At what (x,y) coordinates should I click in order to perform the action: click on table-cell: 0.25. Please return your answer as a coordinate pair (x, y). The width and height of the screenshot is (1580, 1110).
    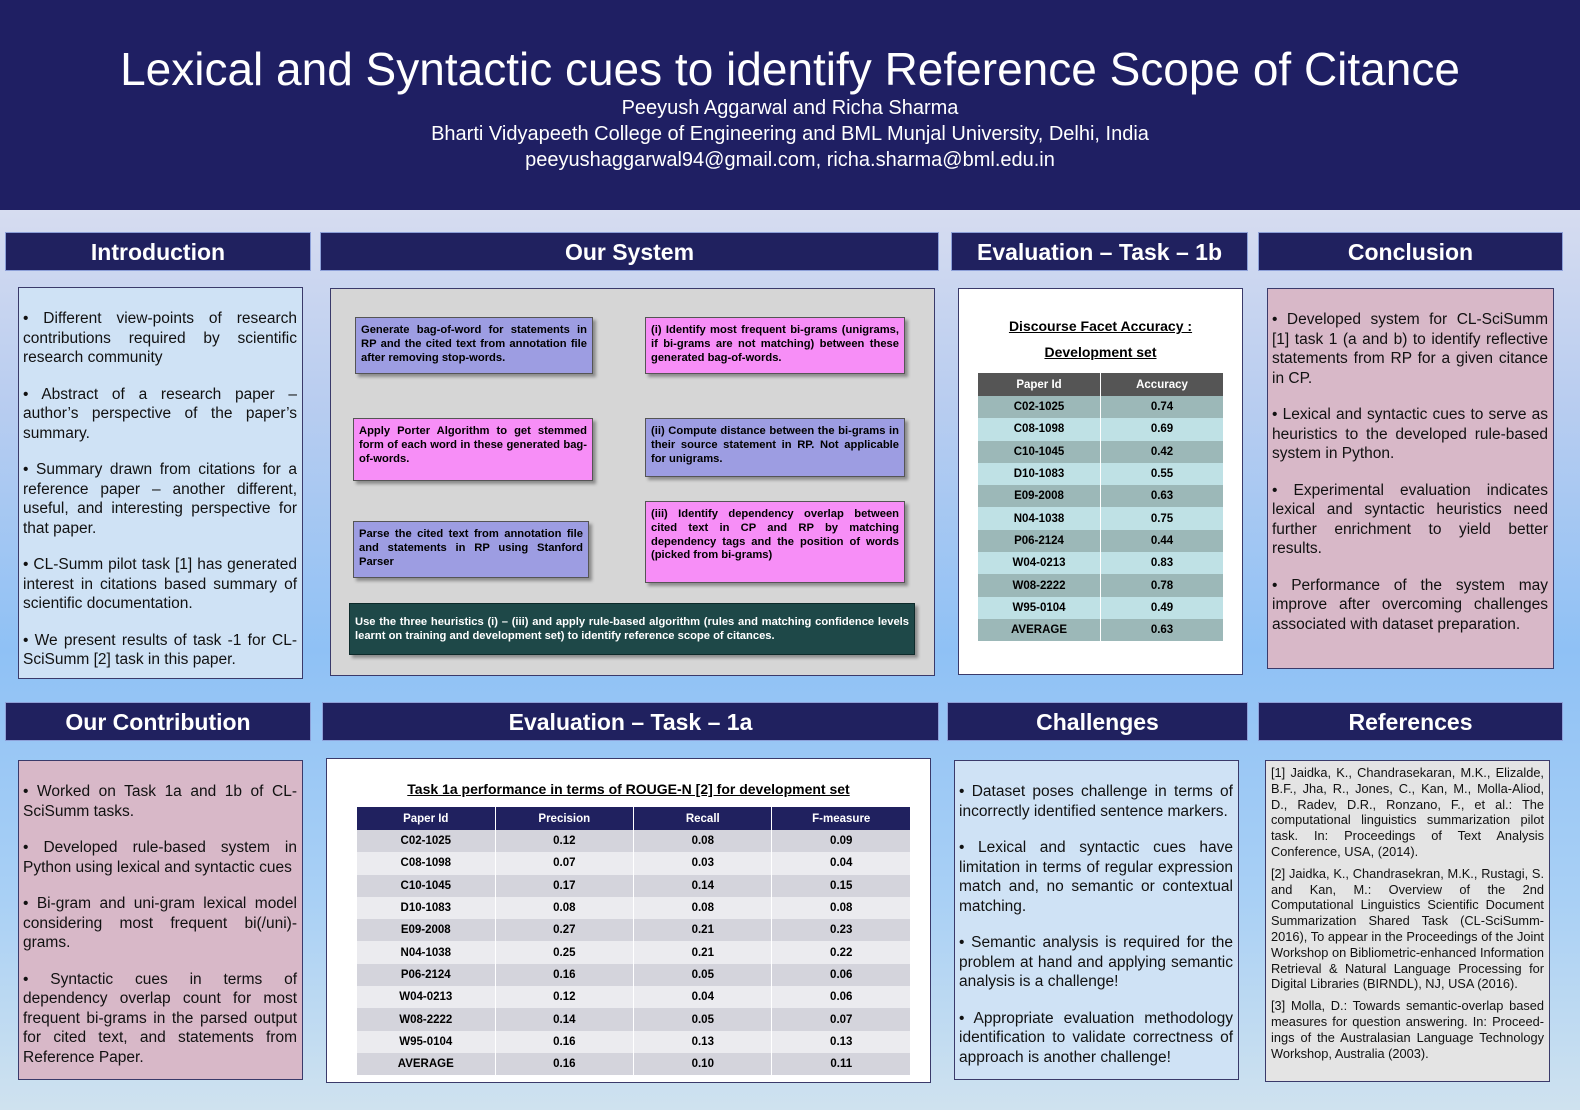
    Looking at the image, I should click on (565, 952).